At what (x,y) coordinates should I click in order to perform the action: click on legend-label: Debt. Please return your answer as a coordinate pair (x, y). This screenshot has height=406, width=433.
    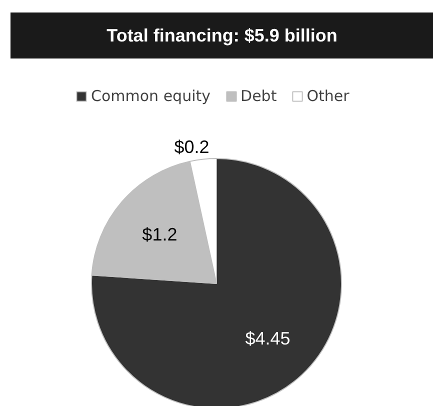
    Looking at the image, I should click on (258, 96).